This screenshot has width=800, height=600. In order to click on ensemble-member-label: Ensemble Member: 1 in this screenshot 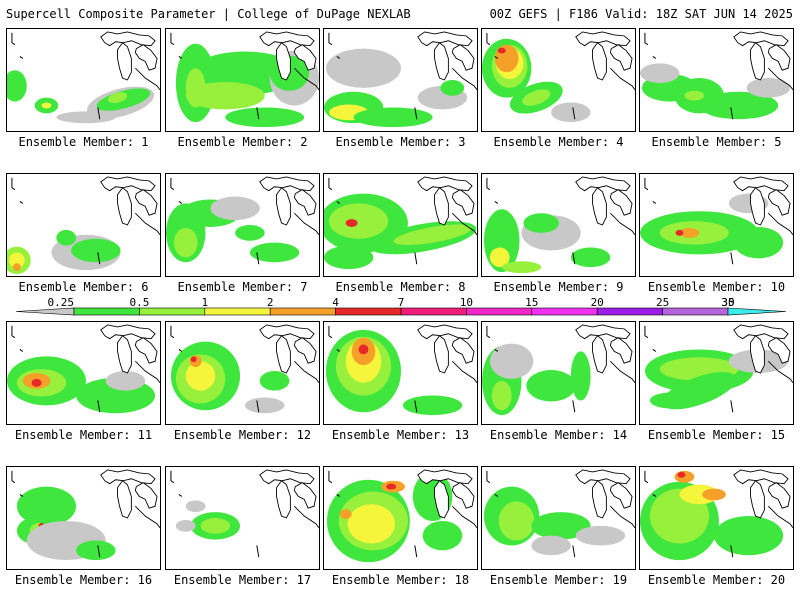, I will do `click(83, 142)`.